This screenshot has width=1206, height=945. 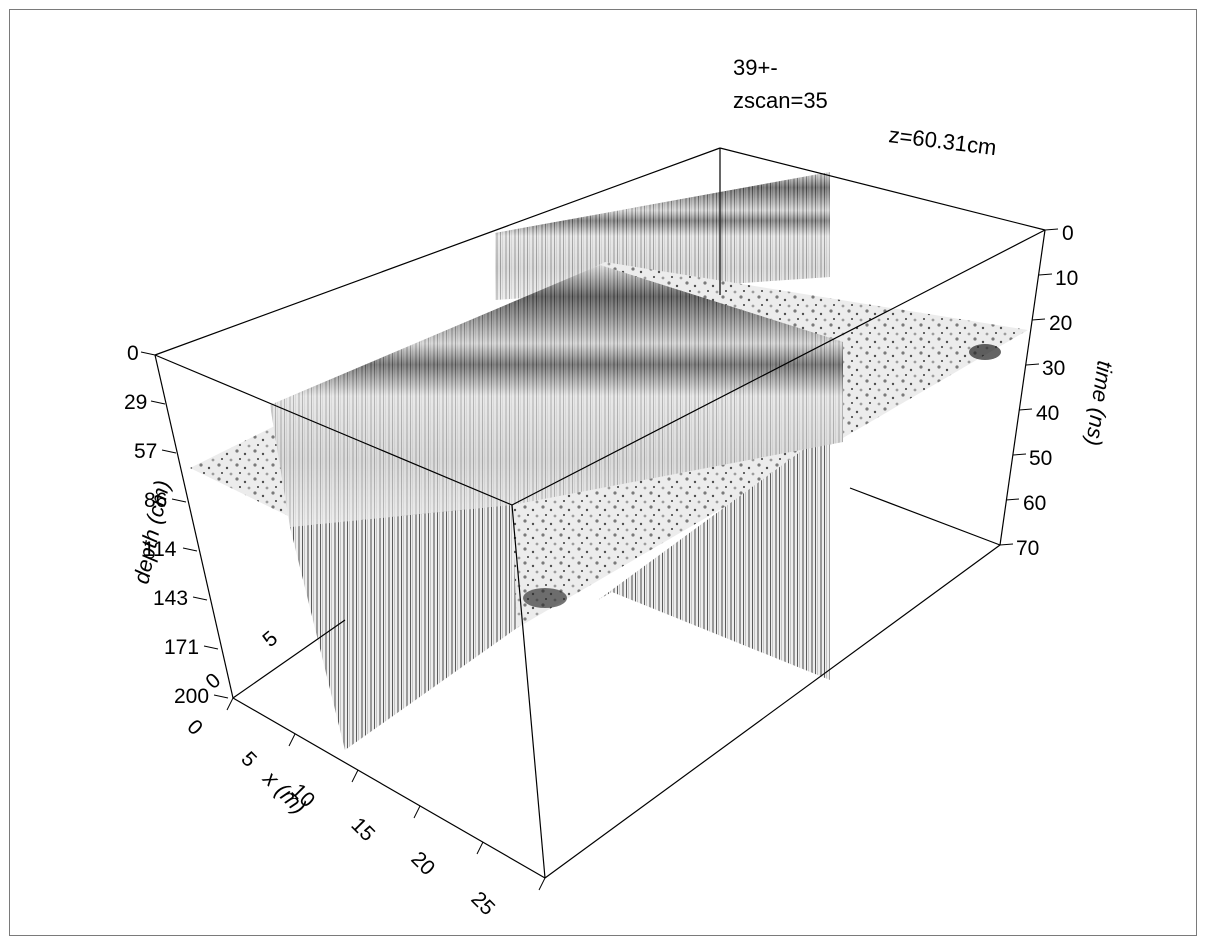 I want to click on depth-tick-label: 86, so click(x=155, y=500).